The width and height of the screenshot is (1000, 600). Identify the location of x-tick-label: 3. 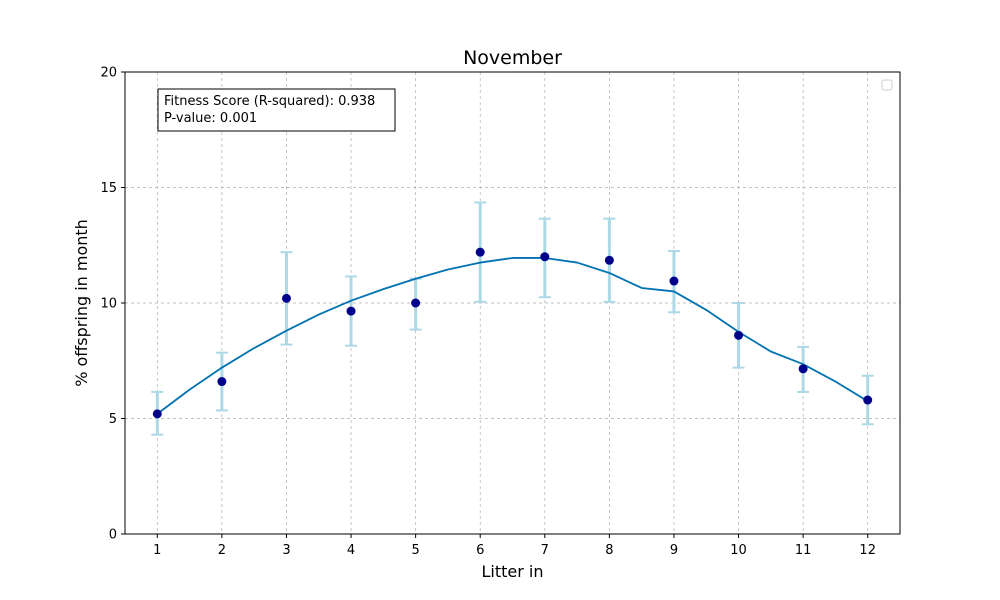
(286, 550).